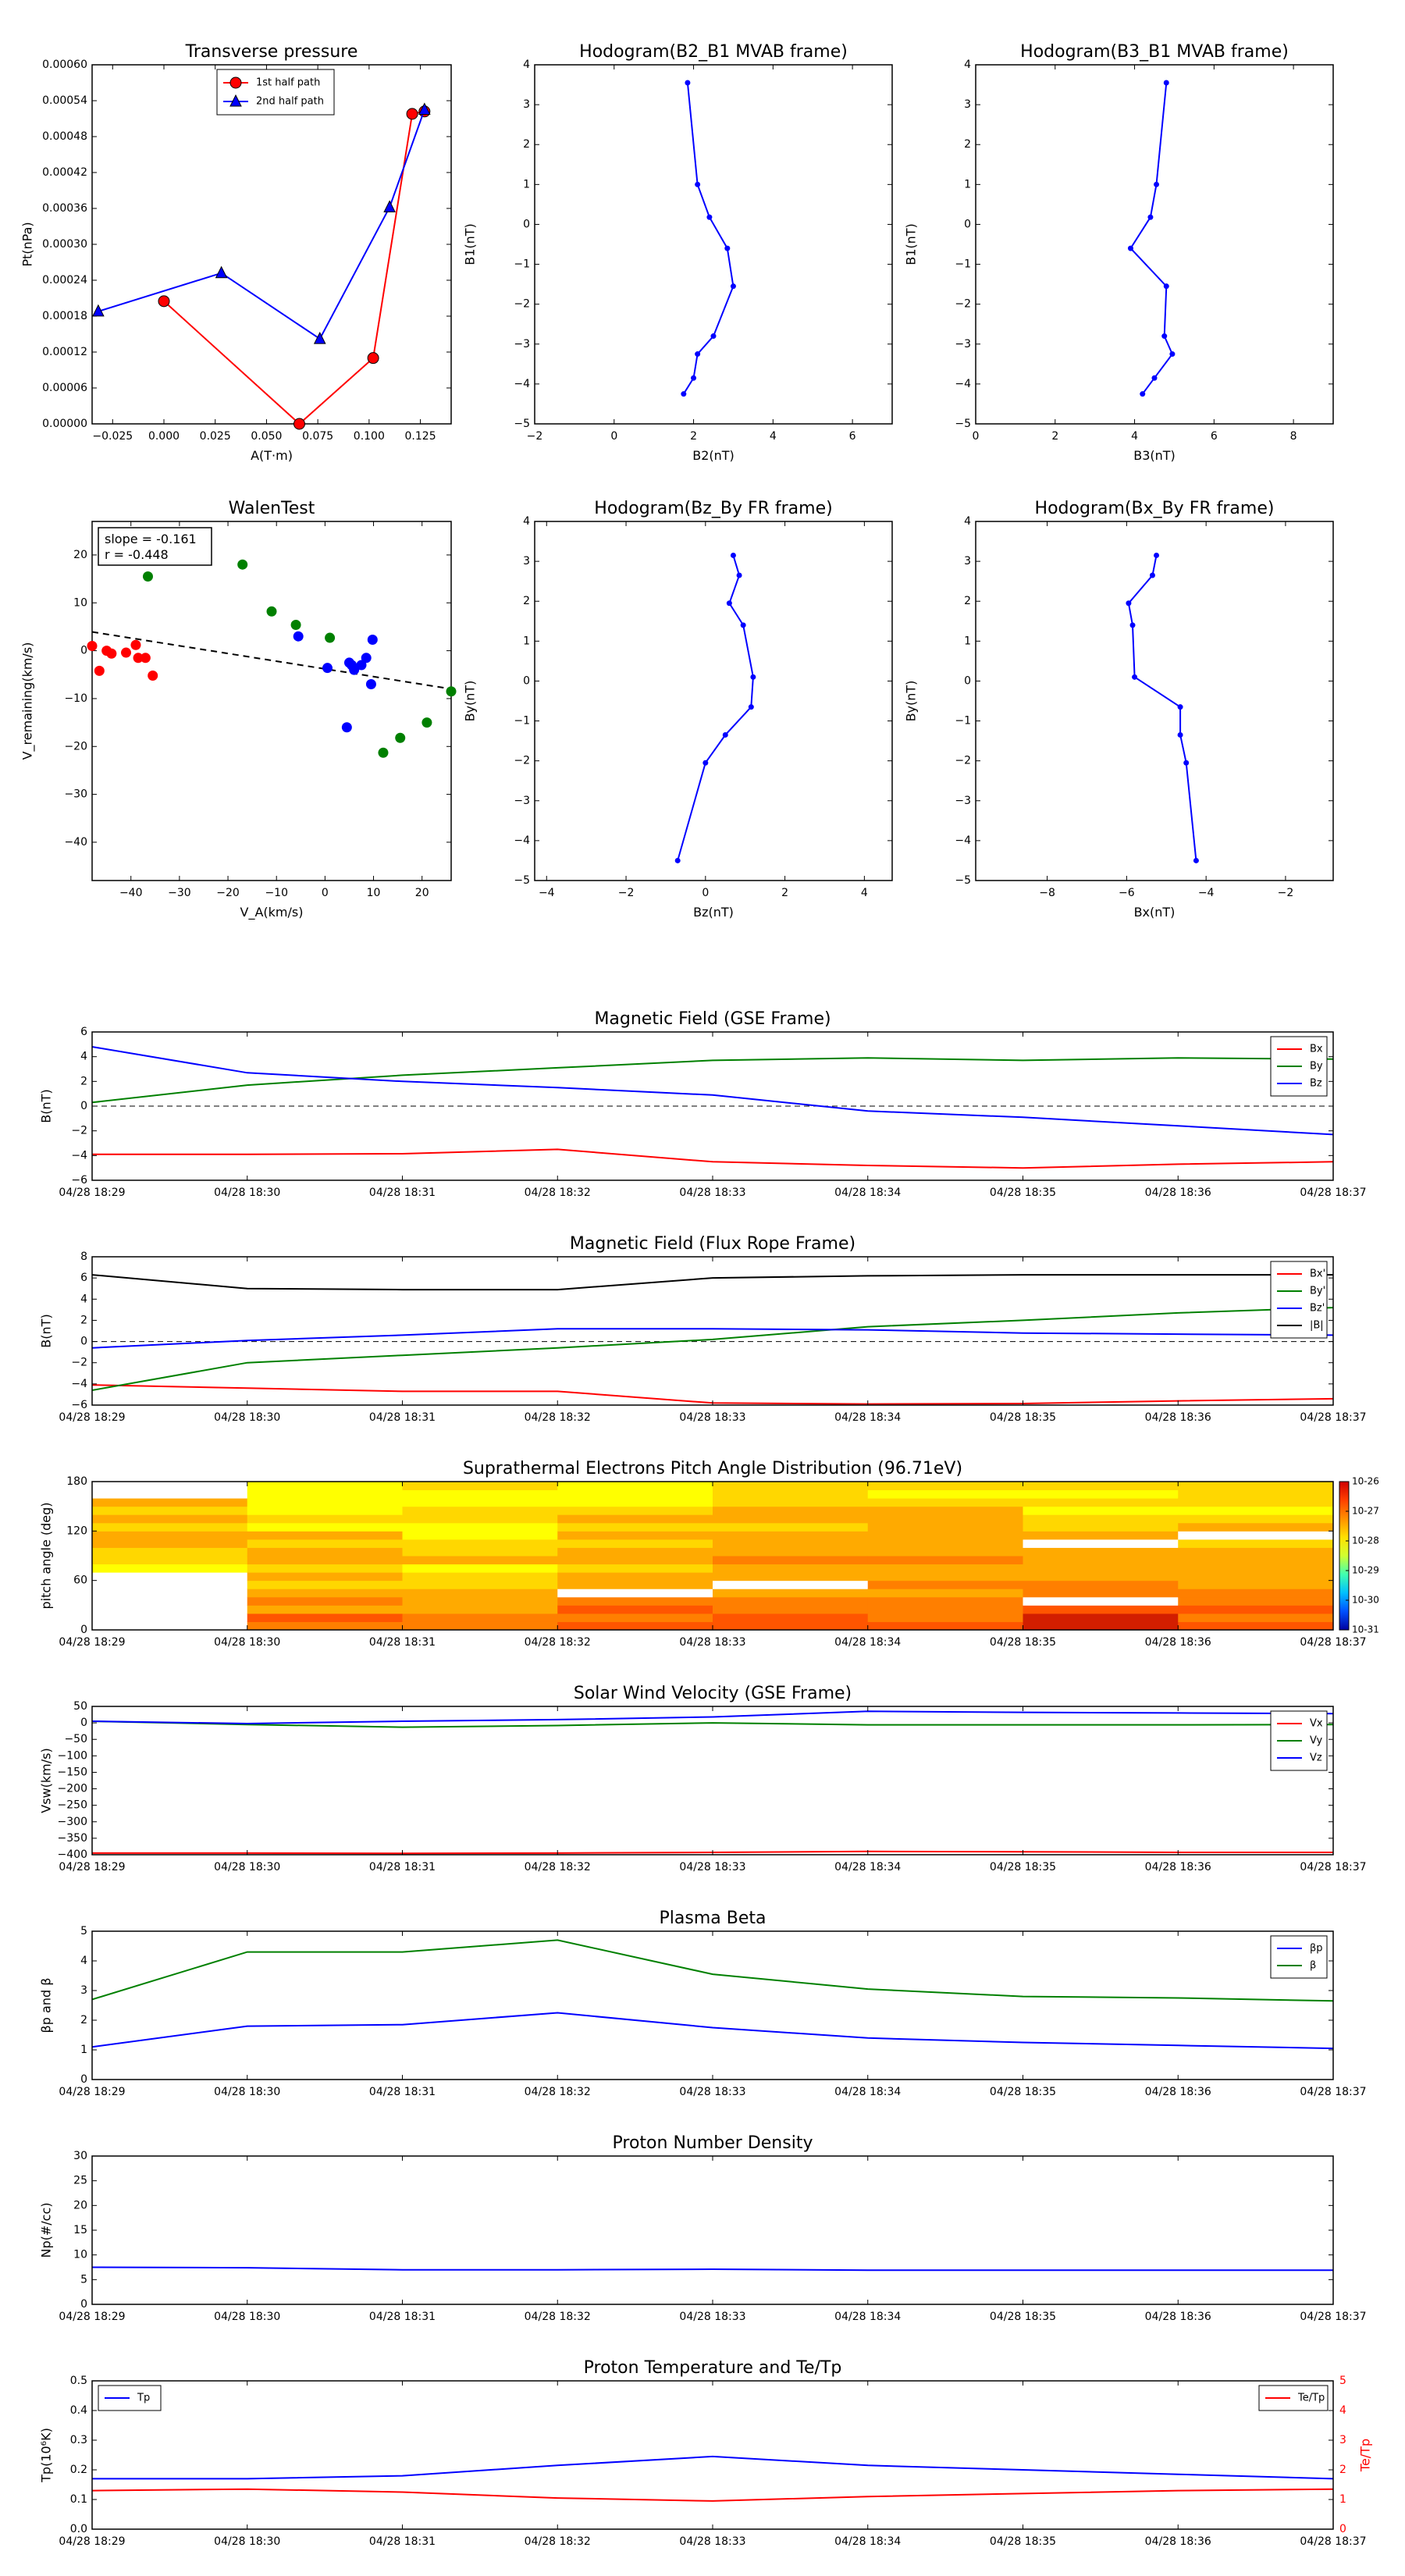  I want to click on annotation-box, so click(155, 546).